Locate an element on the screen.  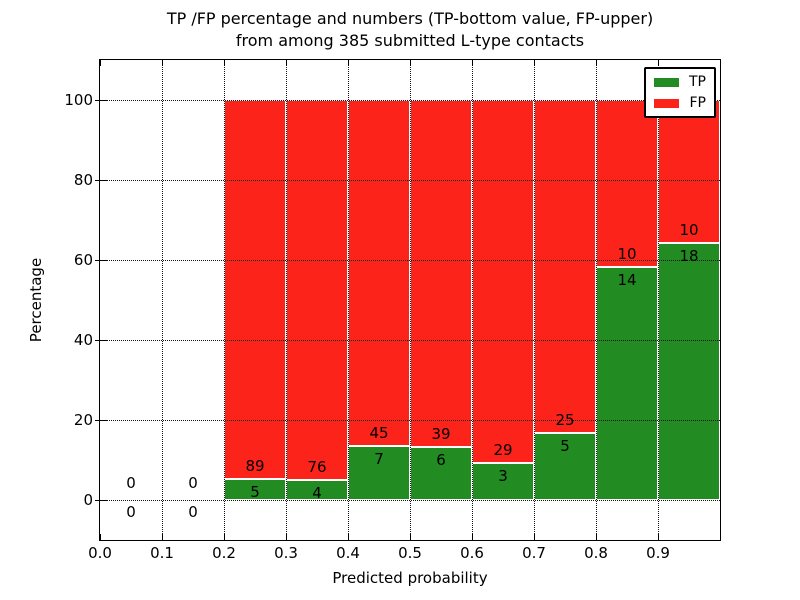
legend-label-tp: TP is located at coordinates (697, 82).